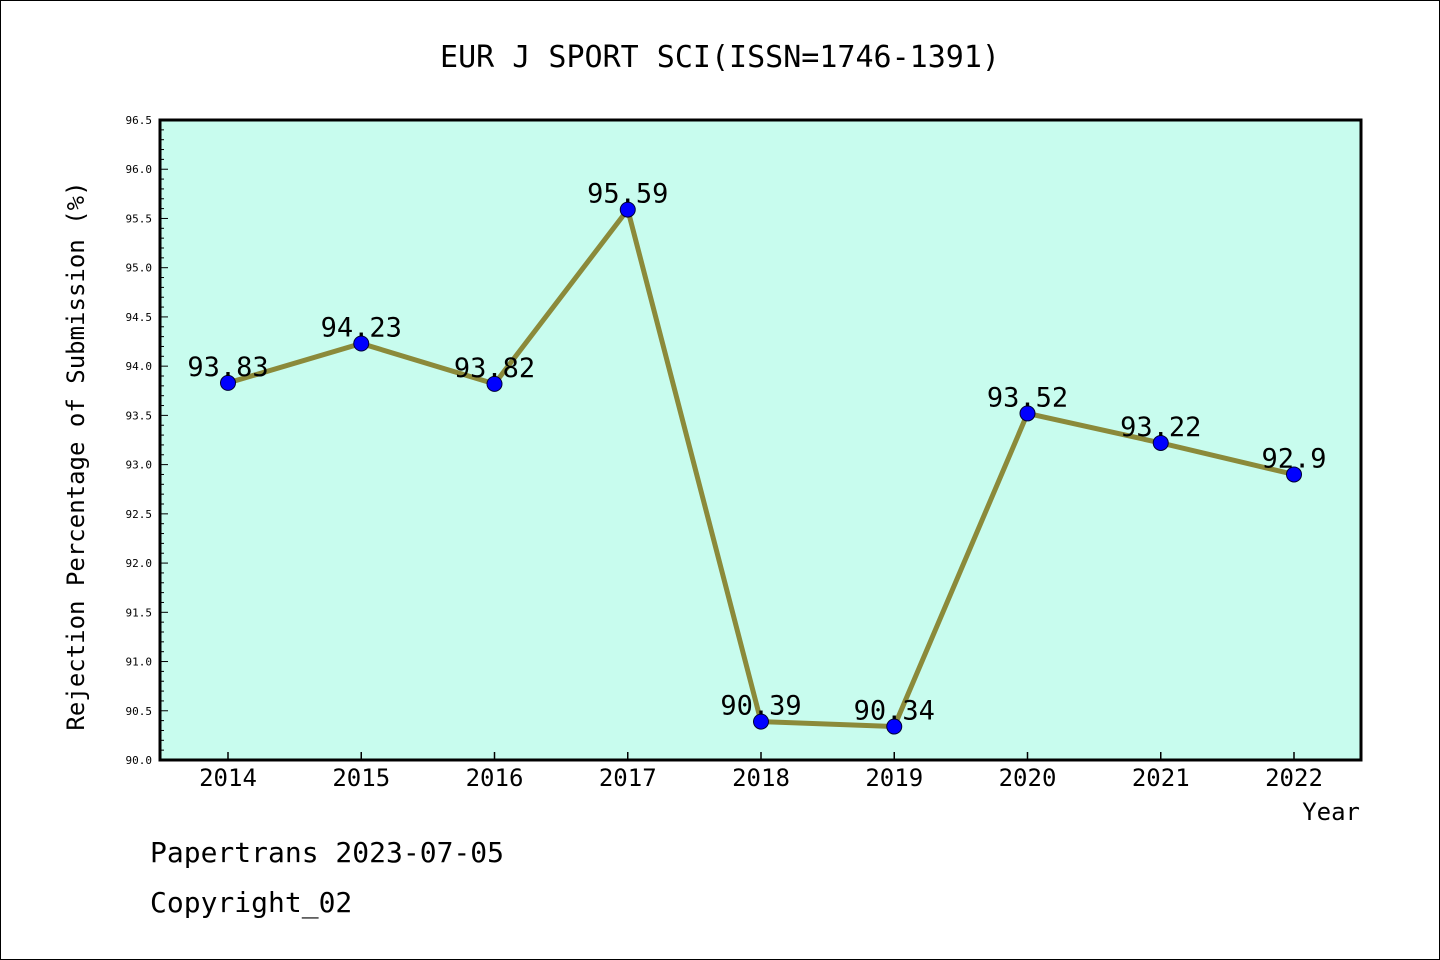  Describe the element at coordinates (251, 902) in the screenshot. I see `copyright-text: Copyright_02` at that location.